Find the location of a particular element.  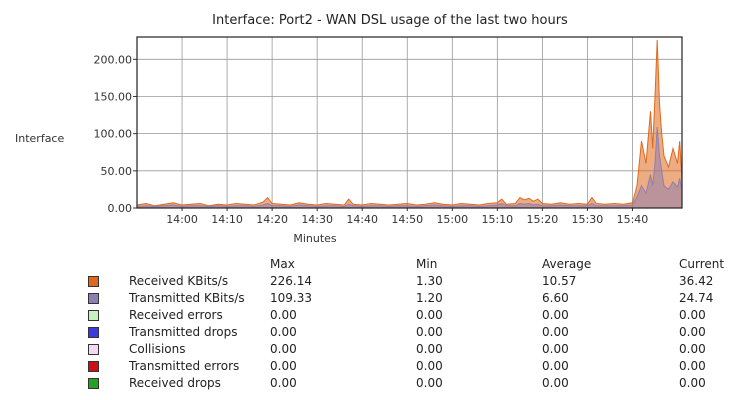

legend-name: Received KBits/s is located at coordinates (179, 281).